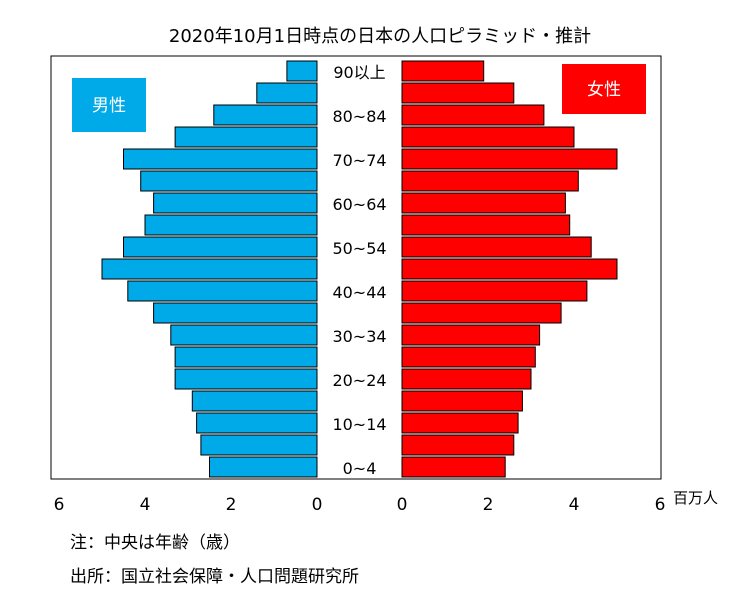  What do you see at coordinates (302, 71) in the screenshot?
I see `male-bar-90以上` at bounding box center [302, 71].